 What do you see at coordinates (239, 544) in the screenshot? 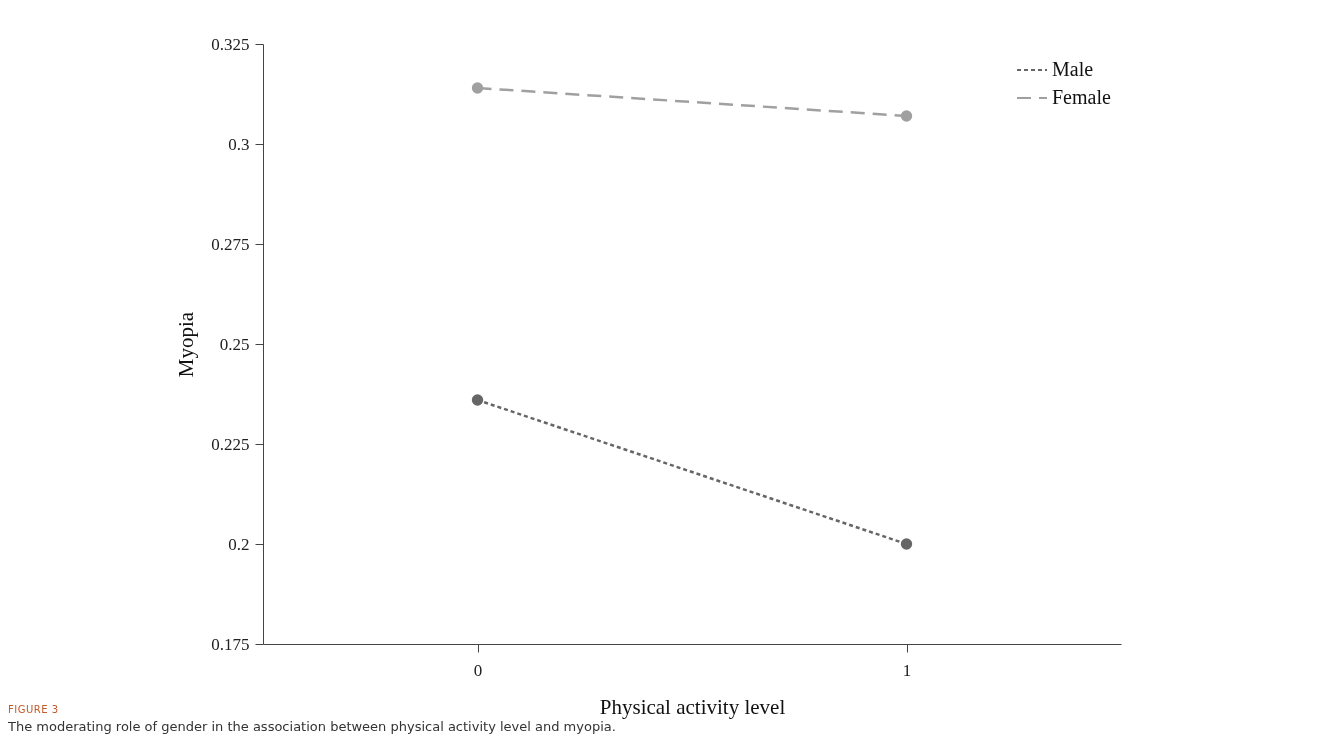
I see `y-tick-label: 0.2` at bounding box center [239, 544].